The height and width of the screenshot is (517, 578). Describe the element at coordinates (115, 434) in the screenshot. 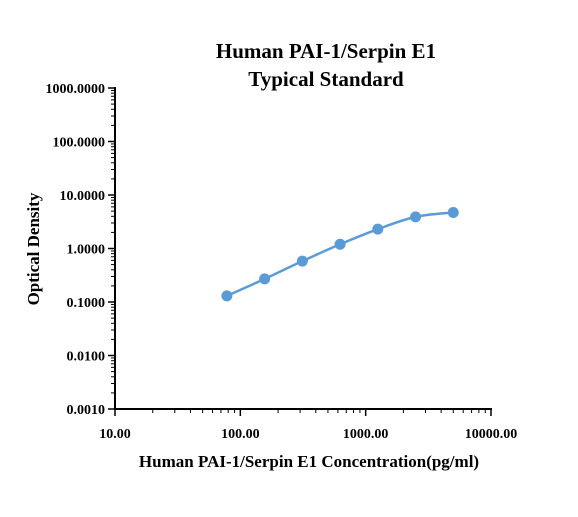

I see `x-tick-label: 10.00` at that location.